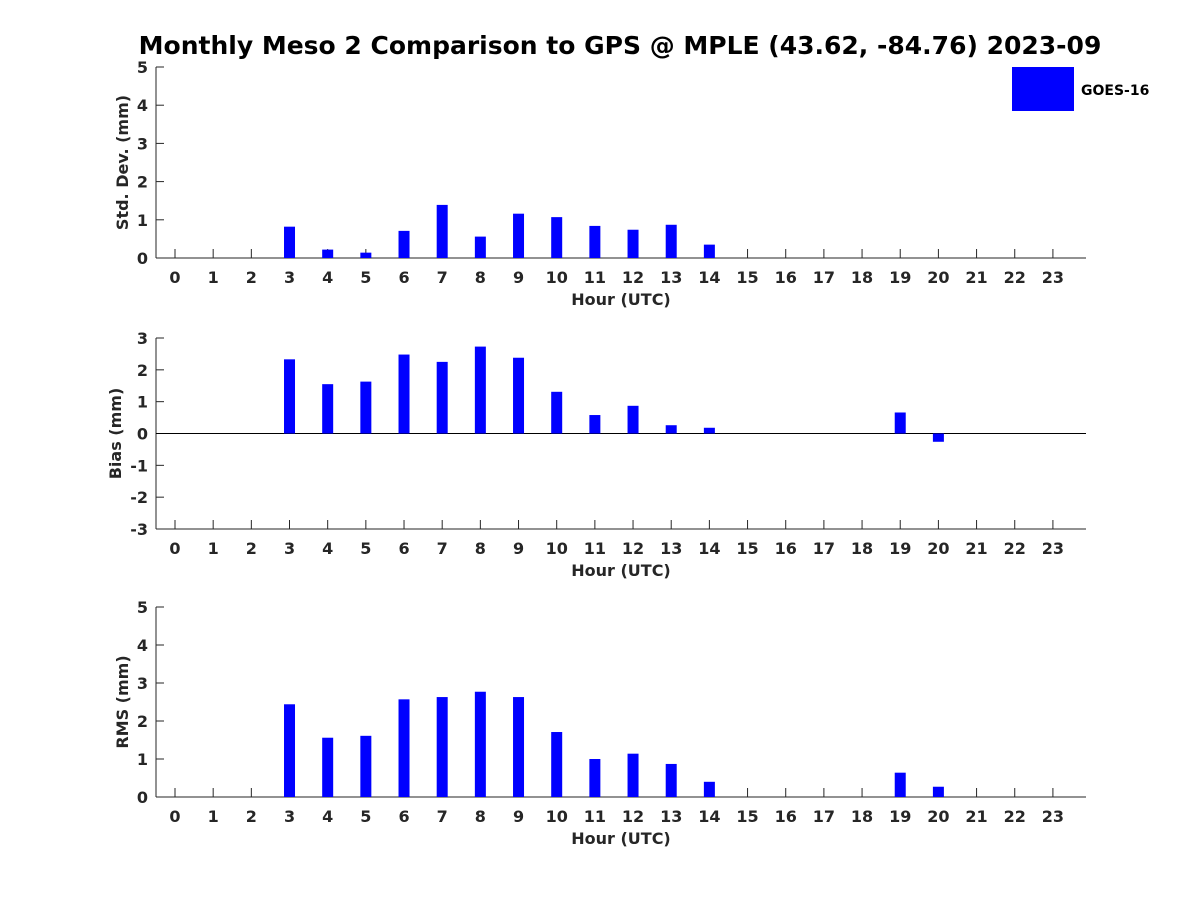 Image resolution: width=1200 pixels, height=900 pixels. What do you see at coordinates (824, 548) in the screenshot?
I see `bias-x-tick-label: 17` at bounding box center [824, 548].